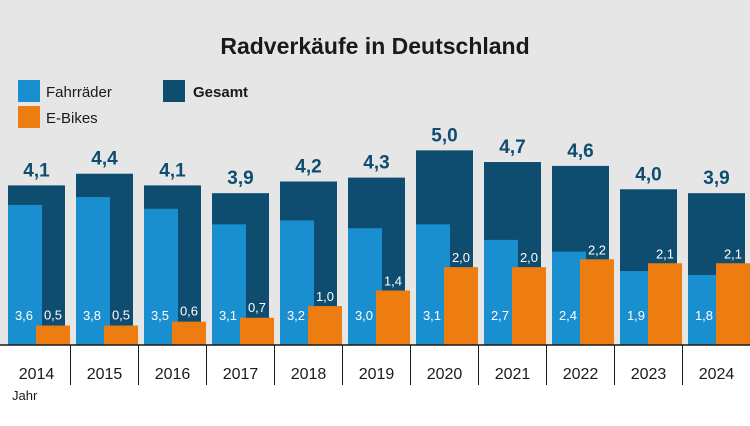 The width and height of the screenshot is (750, 426). Describe the element at coordinates (364, 315) in the screenshot. I see `label-fahrraeder-2019: 3,0` at that location.